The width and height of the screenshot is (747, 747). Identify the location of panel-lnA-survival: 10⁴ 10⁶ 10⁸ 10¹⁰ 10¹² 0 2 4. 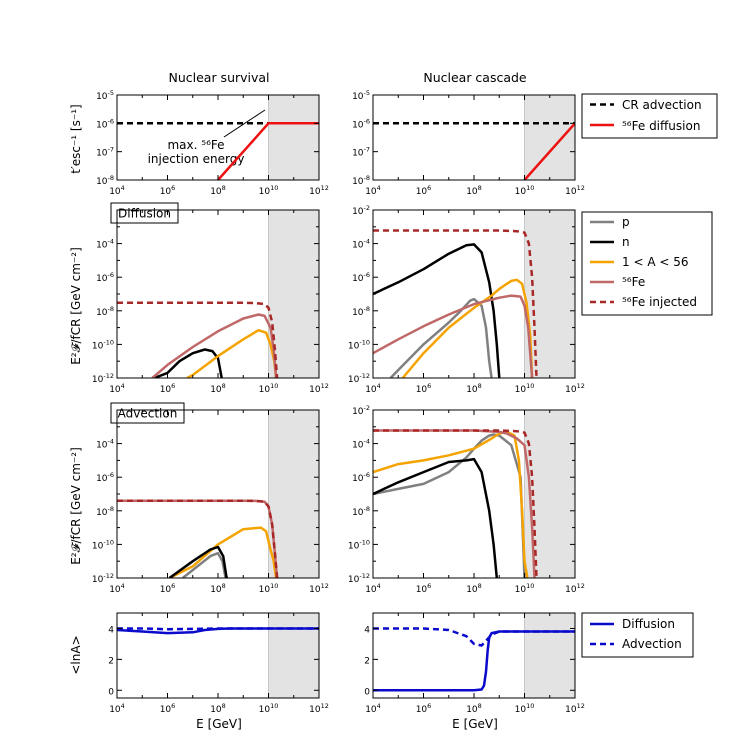
(218, 663).